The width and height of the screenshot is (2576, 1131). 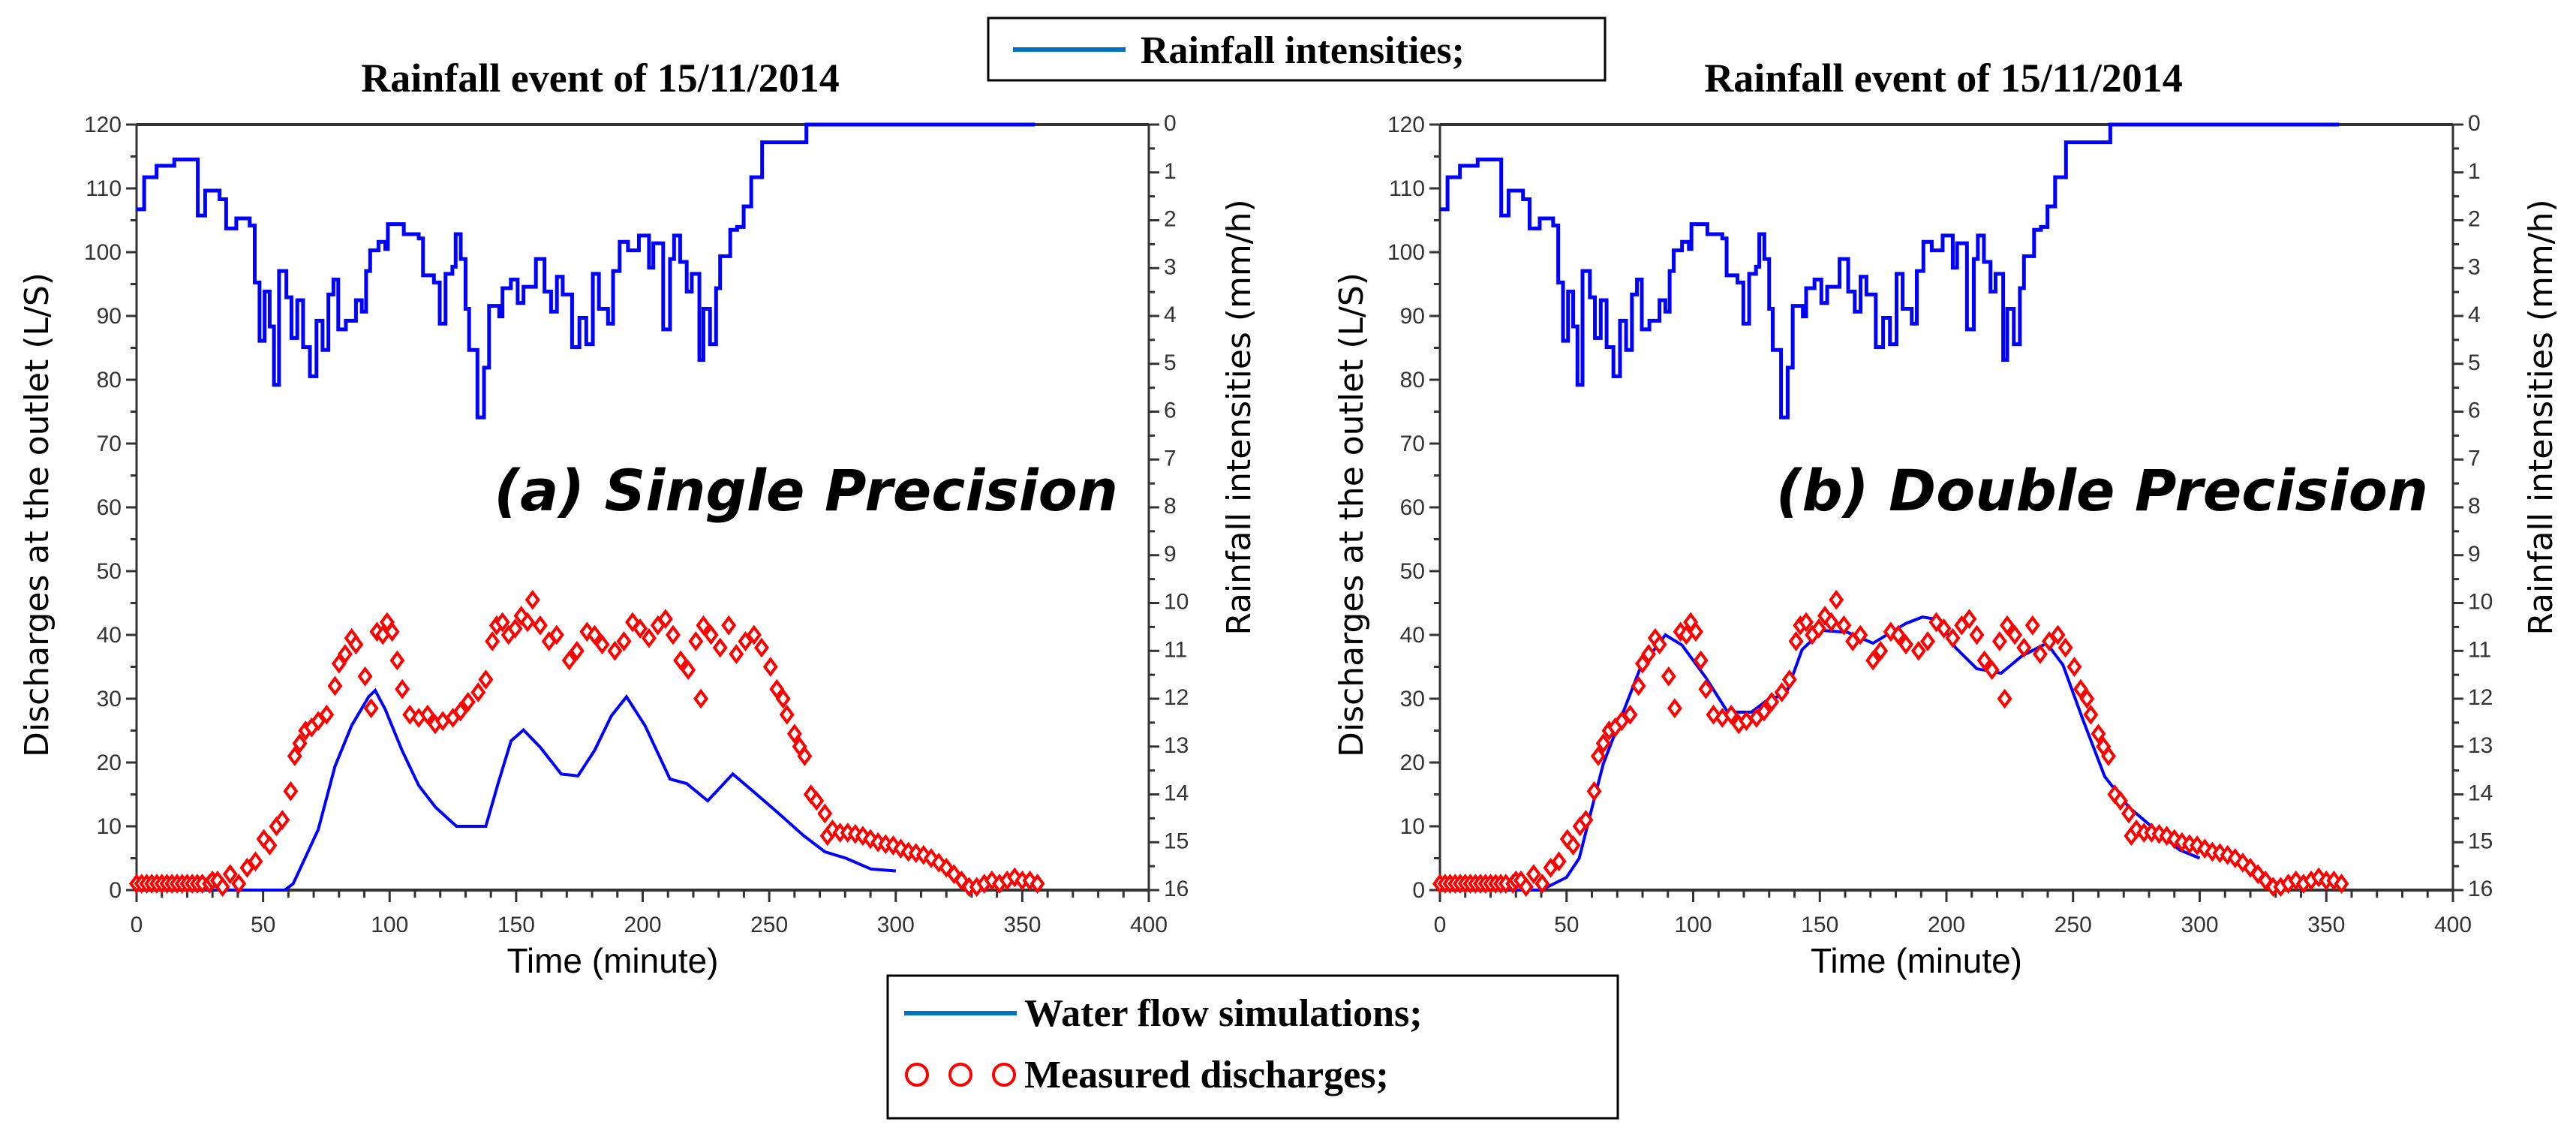 What do you see at coordinates (2474, 219) in the screenshot?
I see `y2-tick-label: 2` at bounding box center [2474, 219].